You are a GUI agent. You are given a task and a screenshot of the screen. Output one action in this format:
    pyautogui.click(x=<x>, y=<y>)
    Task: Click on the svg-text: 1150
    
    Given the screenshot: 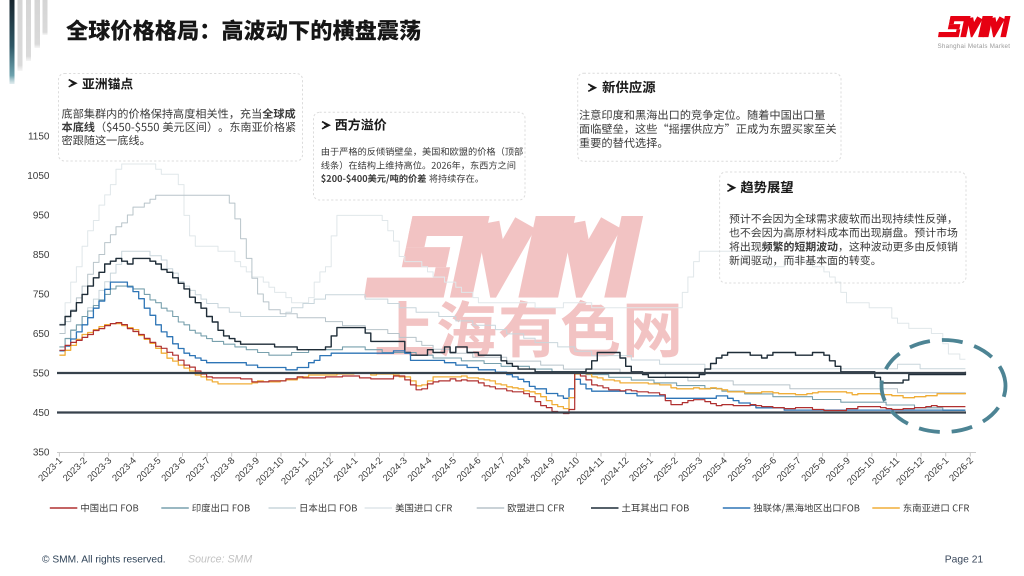 What is the action you would take?
    pyautogui.click(x=39, y=137)
    